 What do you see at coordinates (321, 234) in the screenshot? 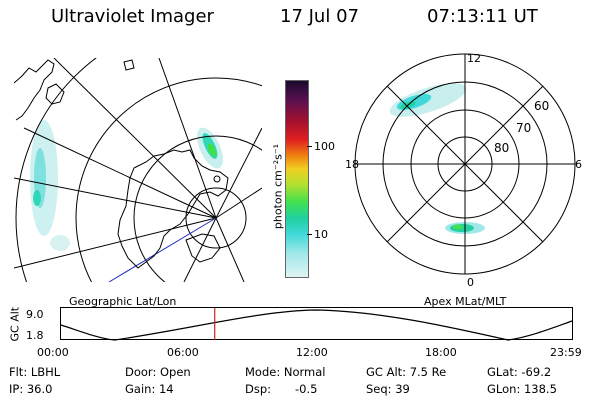
I see `colorbar-tick-label-10: 10` at bounding box center [321, 234].